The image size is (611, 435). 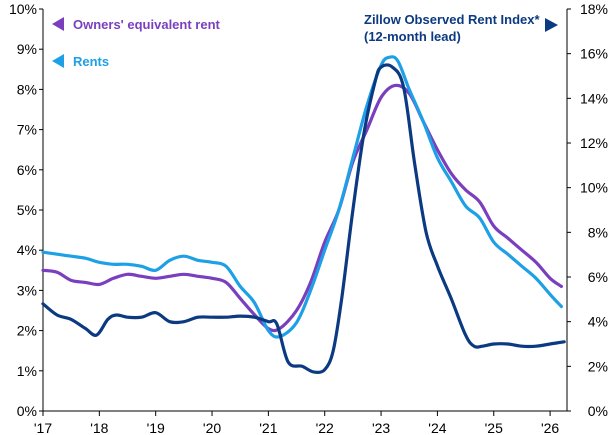 What do you see at coordinates (27, 49) in the screenshot?
I see `y-left-tick-label: 9%` at bounding box center [27, 49].